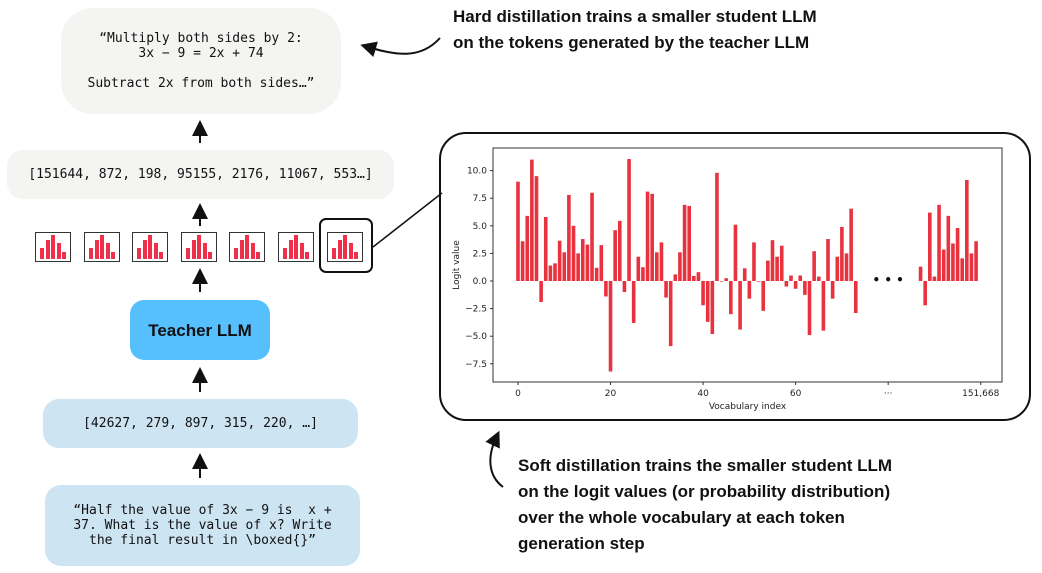 This screenshot has width=1042, height=573. I want to click on y-tick-label: 5.0, so click(480, 227).